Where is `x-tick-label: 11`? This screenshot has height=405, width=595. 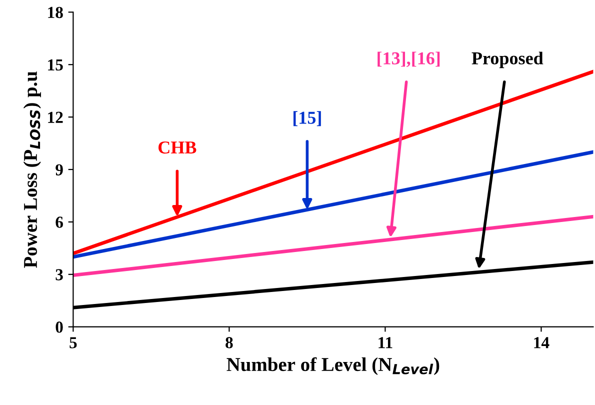
x-tick-label: 11 is located at coordinates (385, 342).